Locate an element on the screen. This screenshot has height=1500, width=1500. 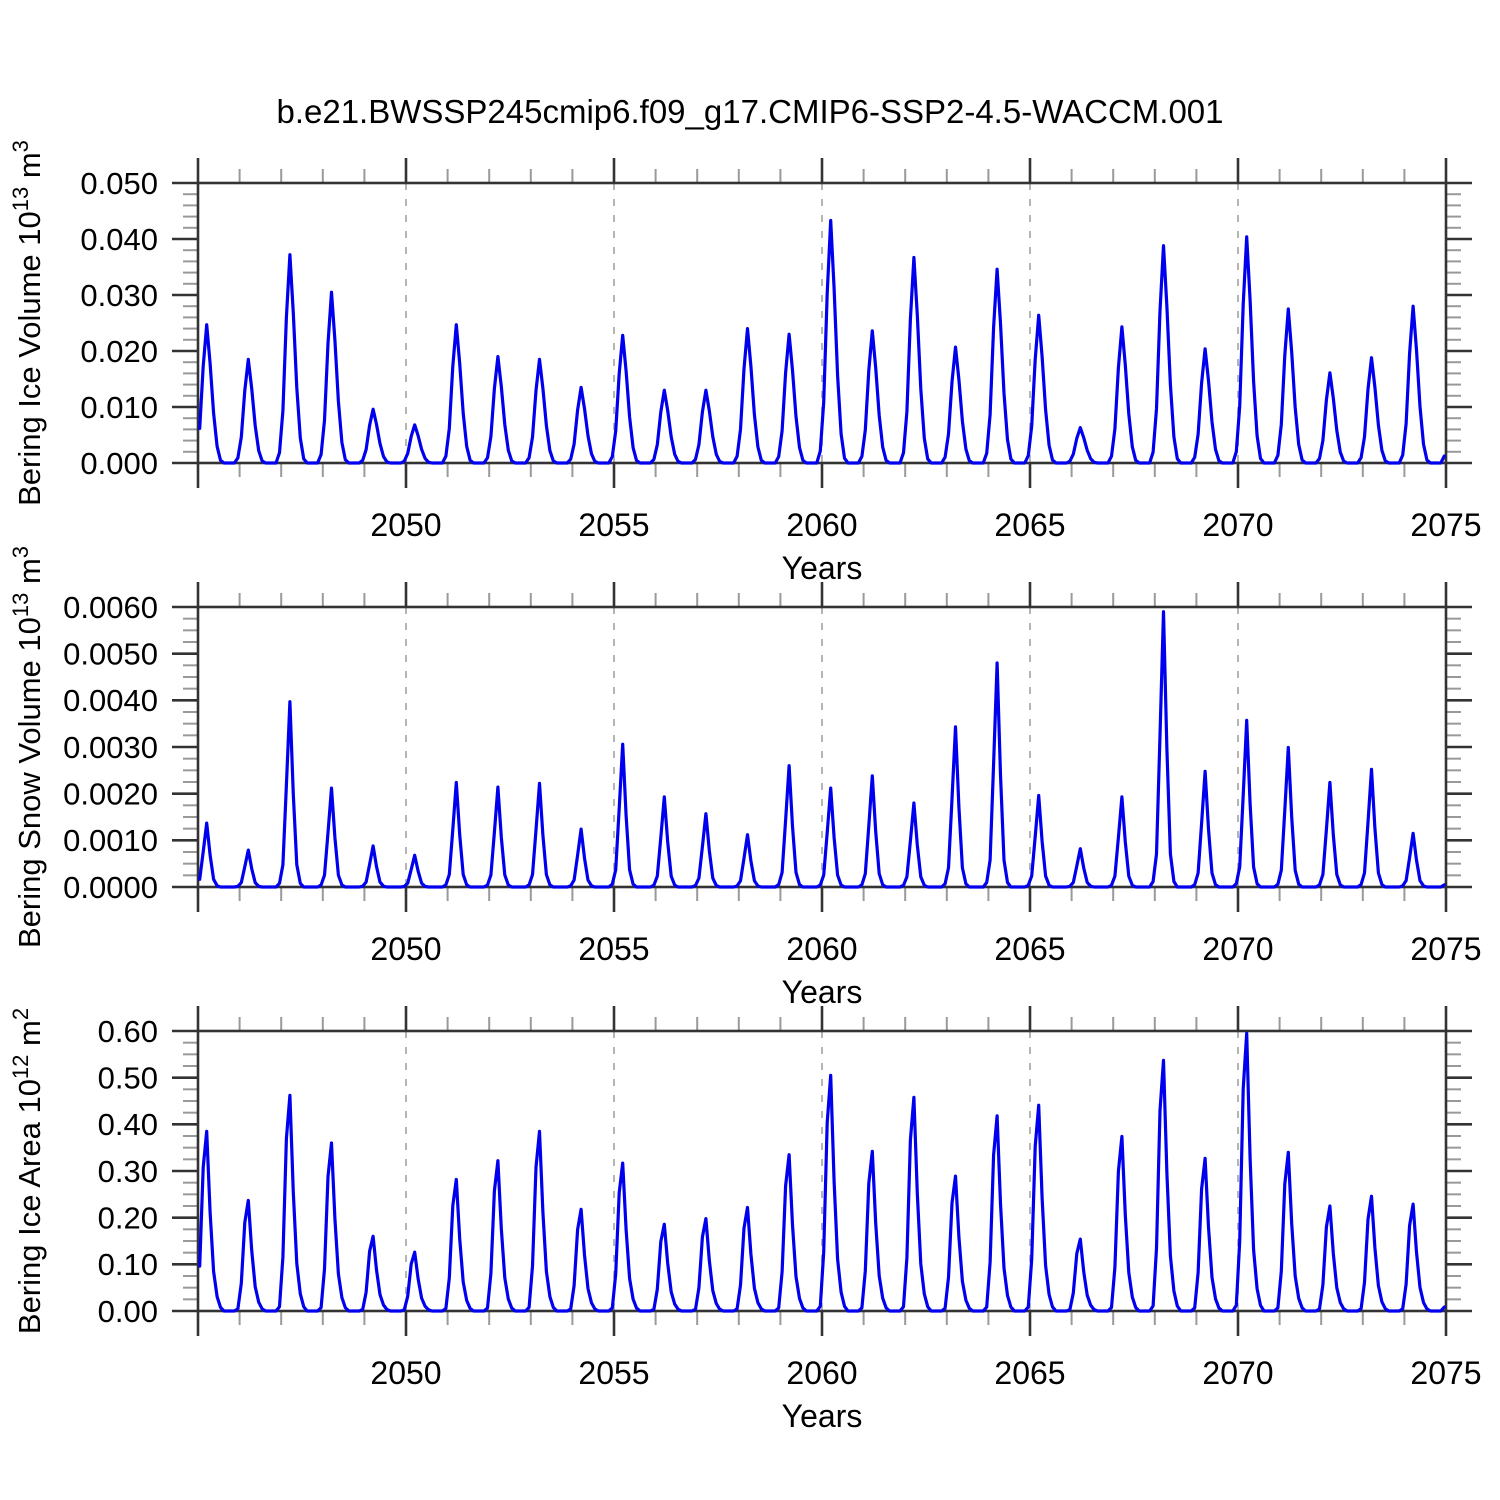
y-axis-label-text: Bering Ice Area 10 is located at coordinates (29, 1206).